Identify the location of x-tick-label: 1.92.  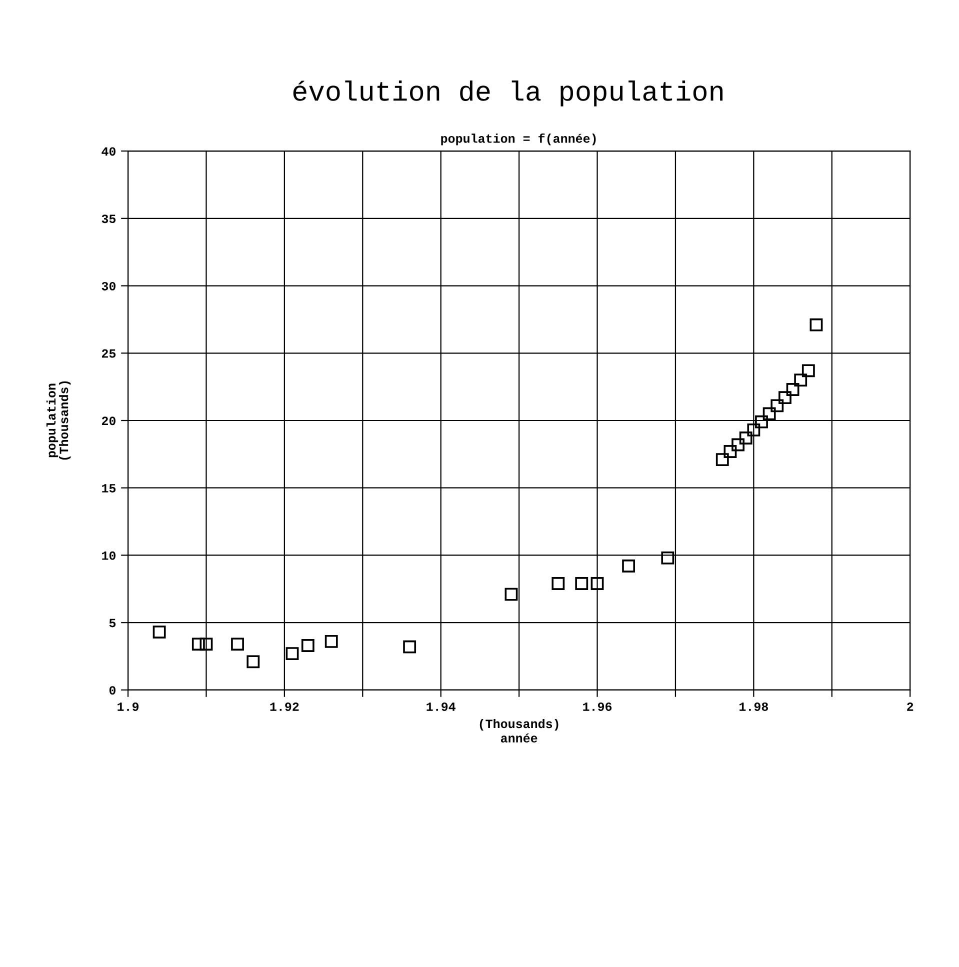
(284, 706).